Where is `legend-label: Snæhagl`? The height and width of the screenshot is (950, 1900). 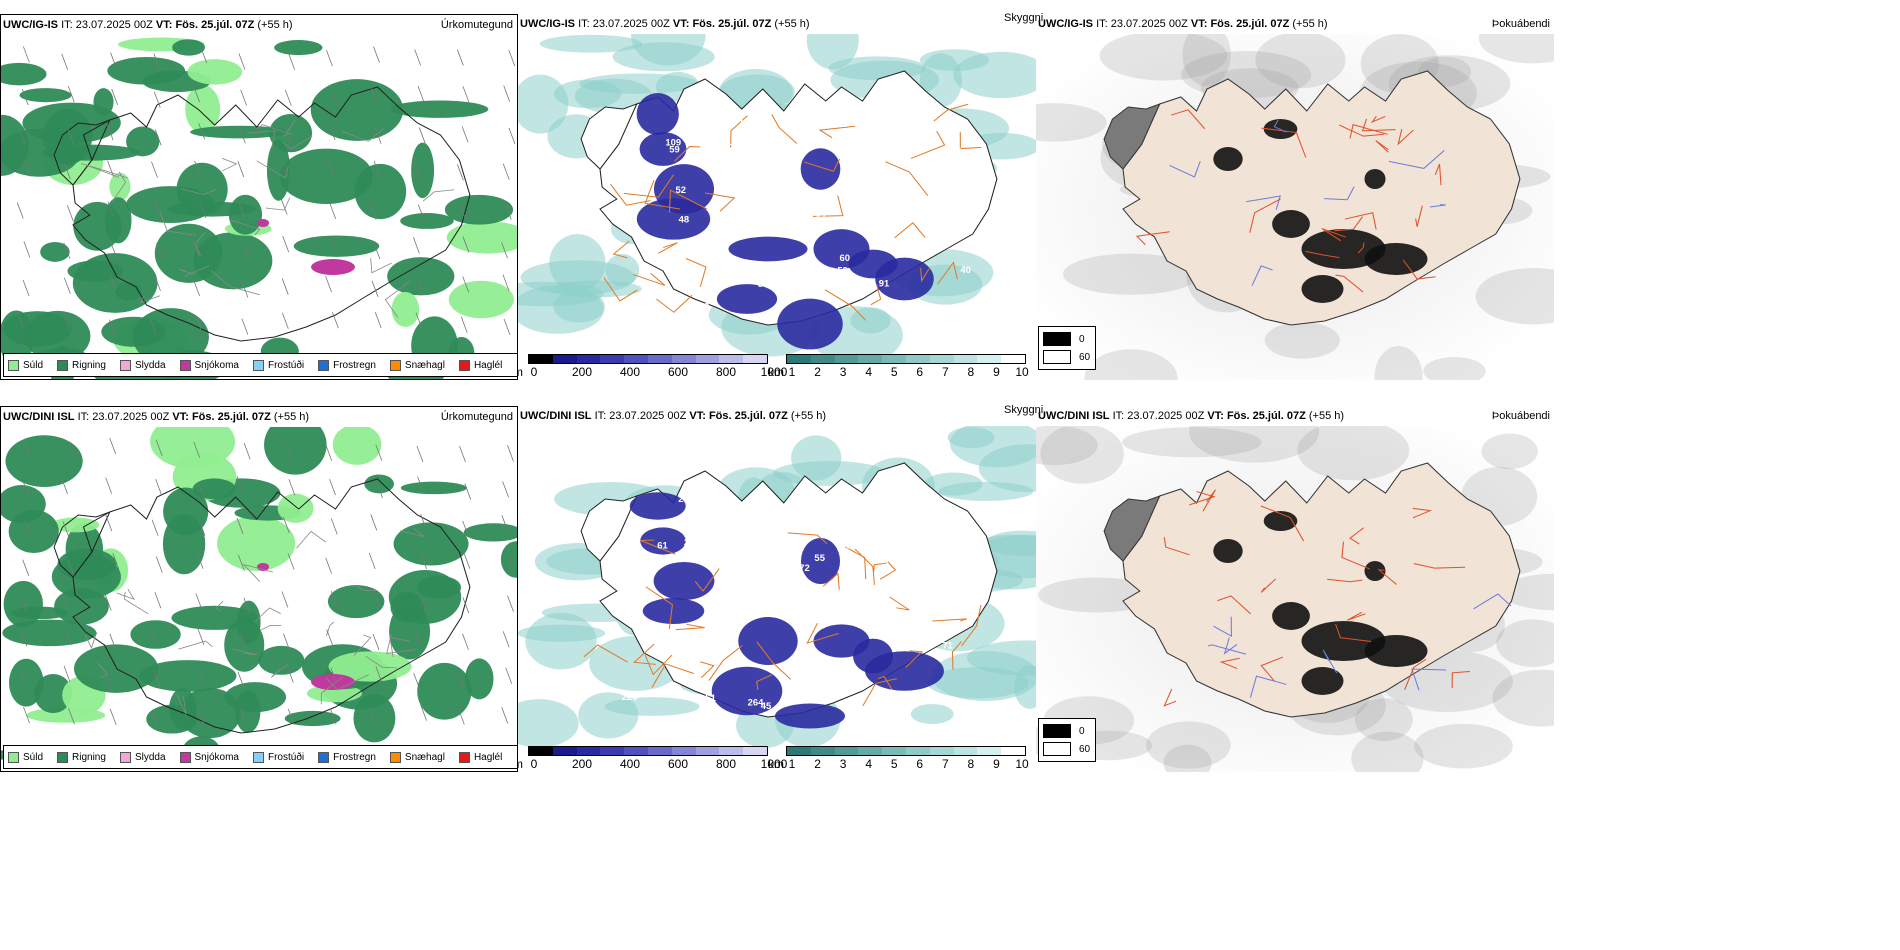
legend-label: Snæhagl is located at coordinates (424, 757).